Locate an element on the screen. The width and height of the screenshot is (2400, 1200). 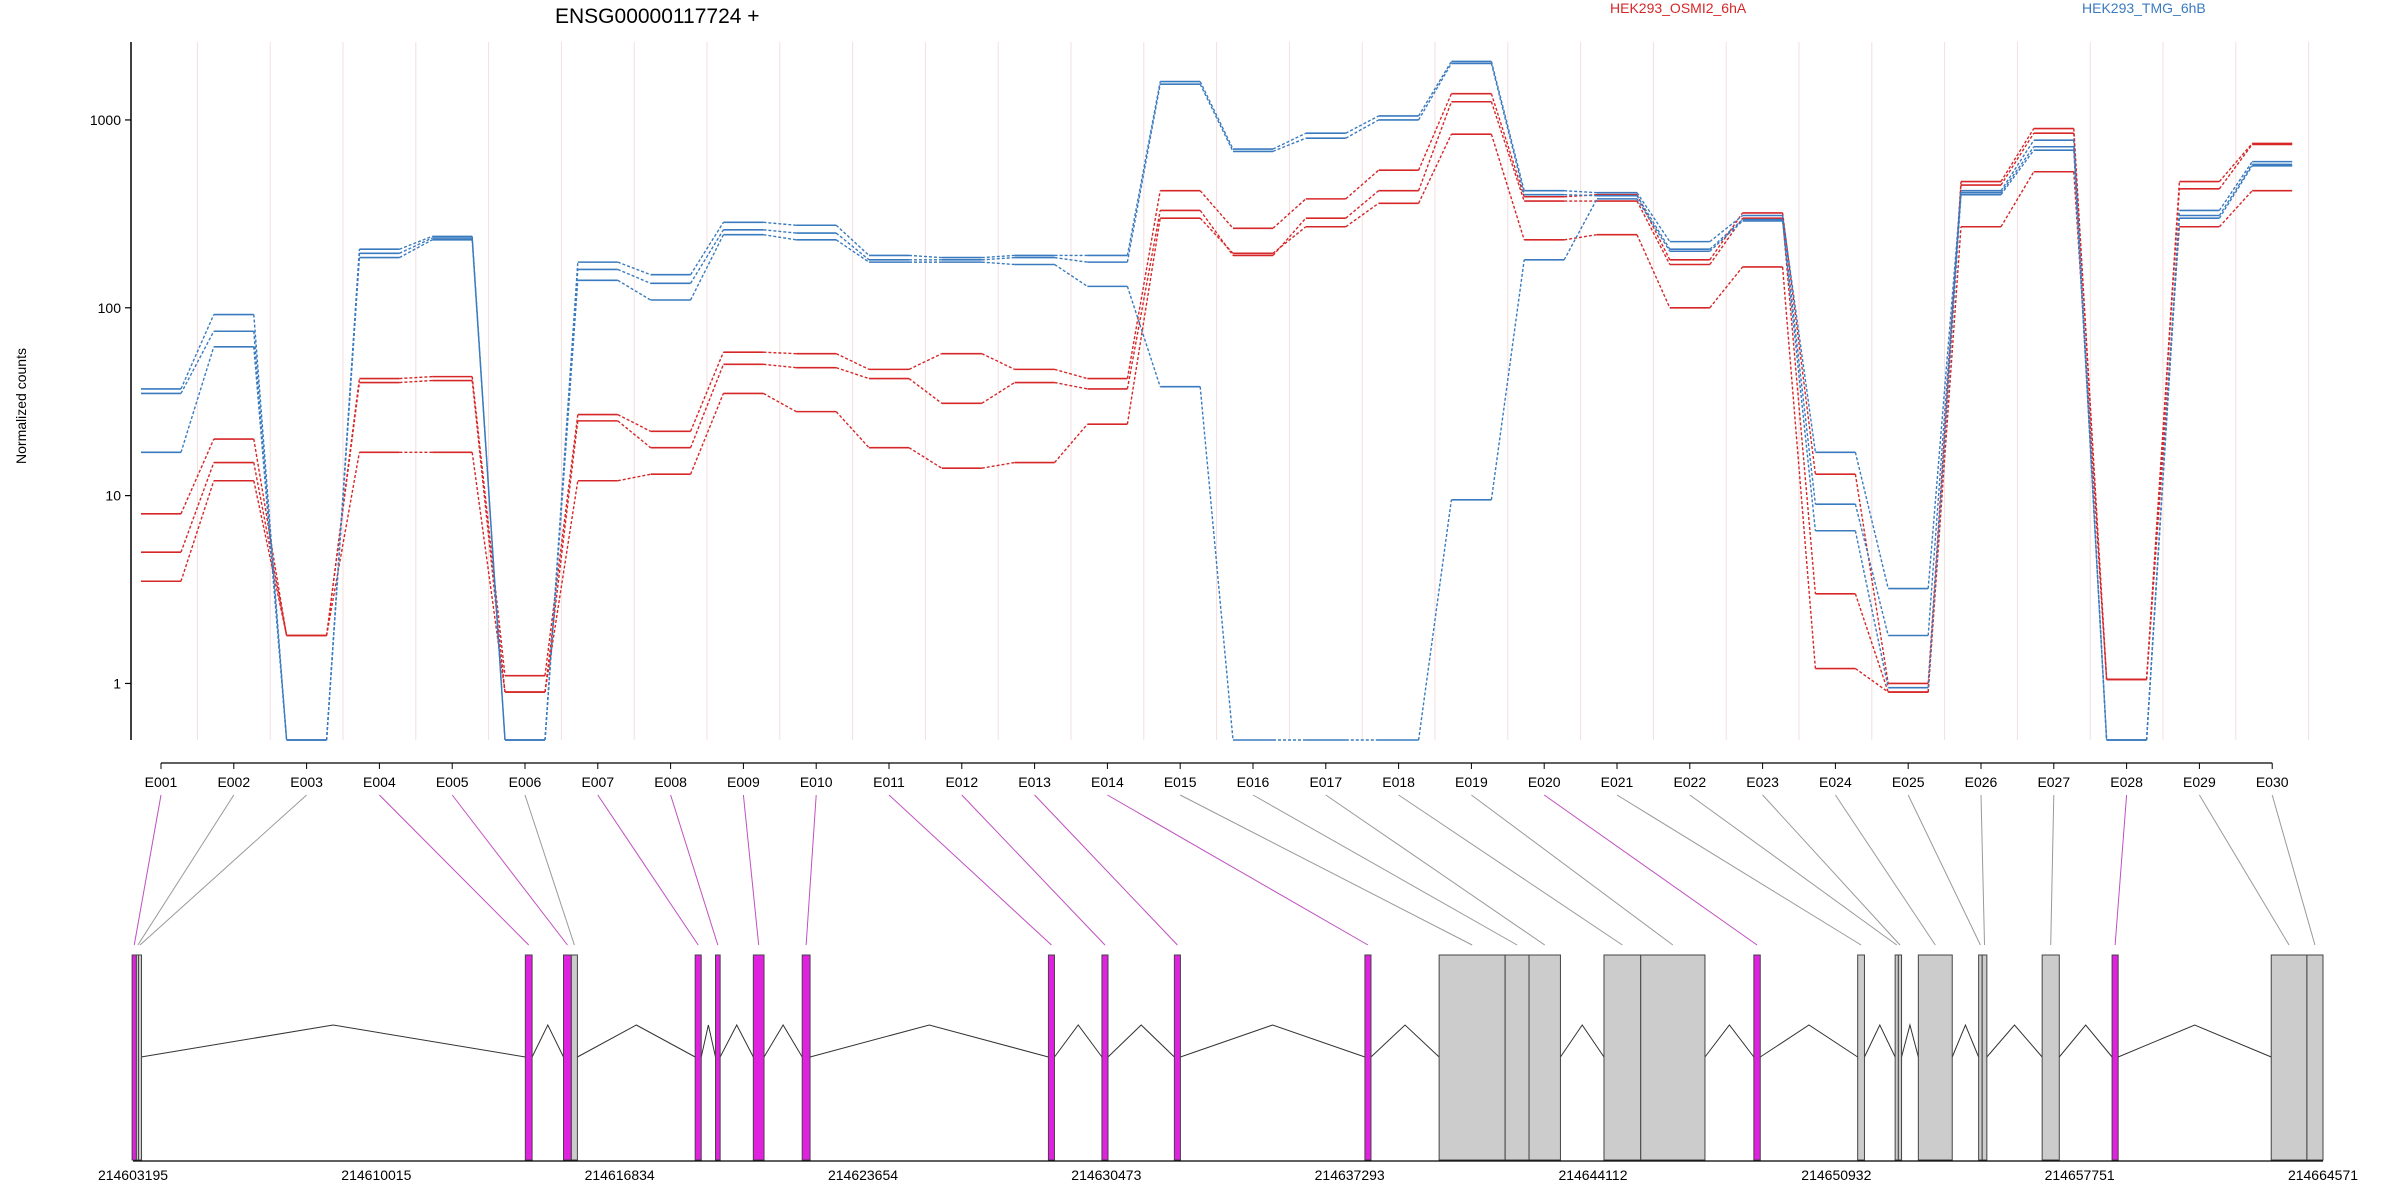
exon-link-E026 is located at coordinates (1983, 870).